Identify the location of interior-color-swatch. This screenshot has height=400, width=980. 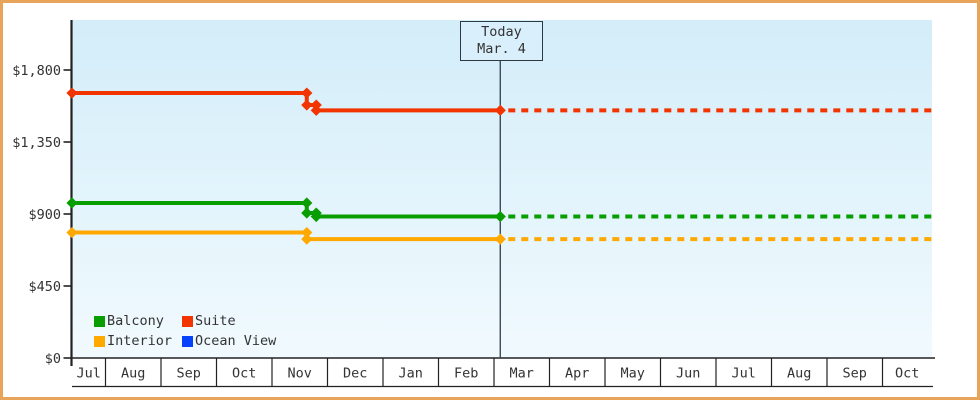
(99, 341).